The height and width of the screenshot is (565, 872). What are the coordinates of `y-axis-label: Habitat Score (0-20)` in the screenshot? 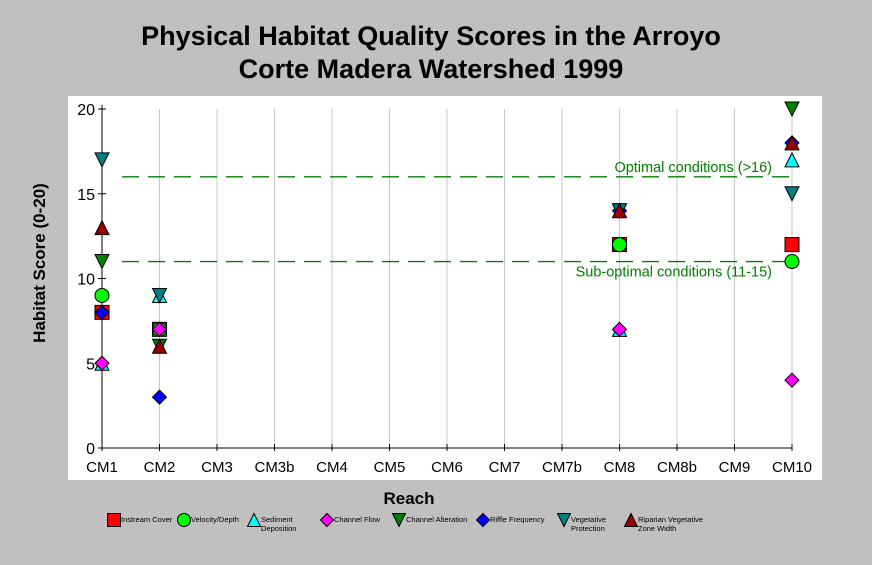 It's located at (39, 263).